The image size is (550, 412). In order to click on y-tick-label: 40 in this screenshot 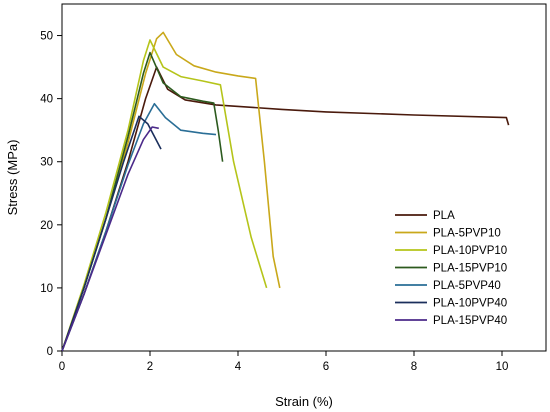, I will do `click(46, 100)`.